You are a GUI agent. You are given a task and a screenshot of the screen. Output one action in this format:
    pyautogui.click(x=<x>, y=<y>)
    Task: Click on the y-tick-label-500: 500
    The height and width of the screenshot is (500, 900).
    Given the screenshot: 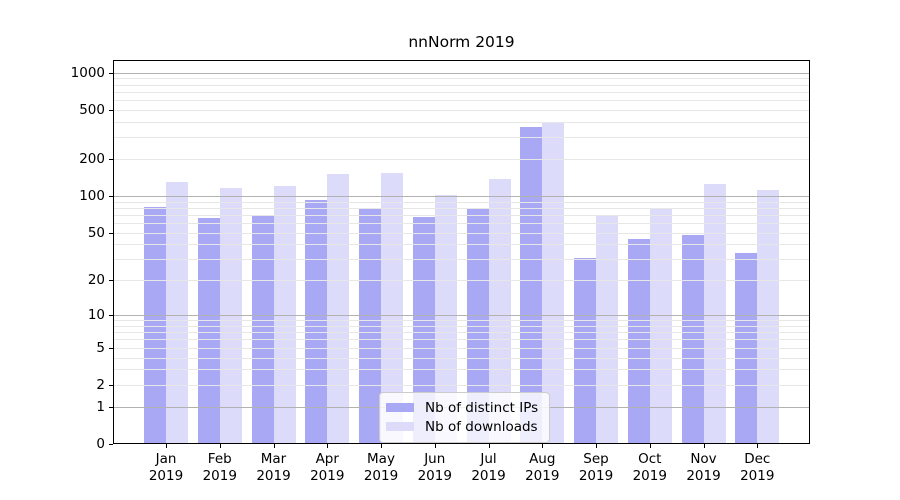 What is the action you would take?
    pyautogui.click(x=92, y=109)
    